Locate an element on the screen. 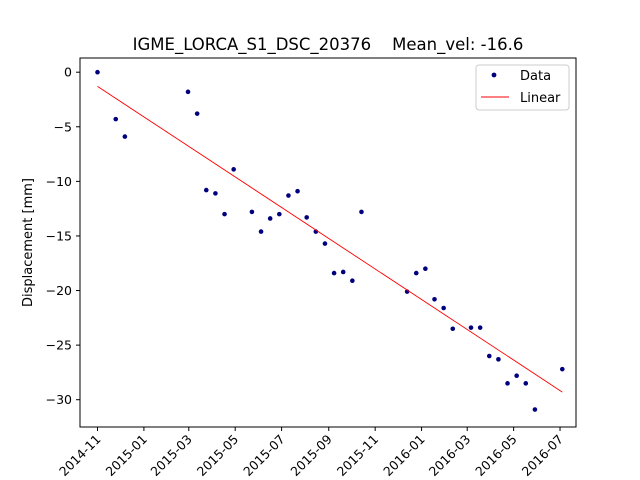  y-axis: 0 −5 −10 −15 −20 −25 −30 is located at coordinates (63, 236).